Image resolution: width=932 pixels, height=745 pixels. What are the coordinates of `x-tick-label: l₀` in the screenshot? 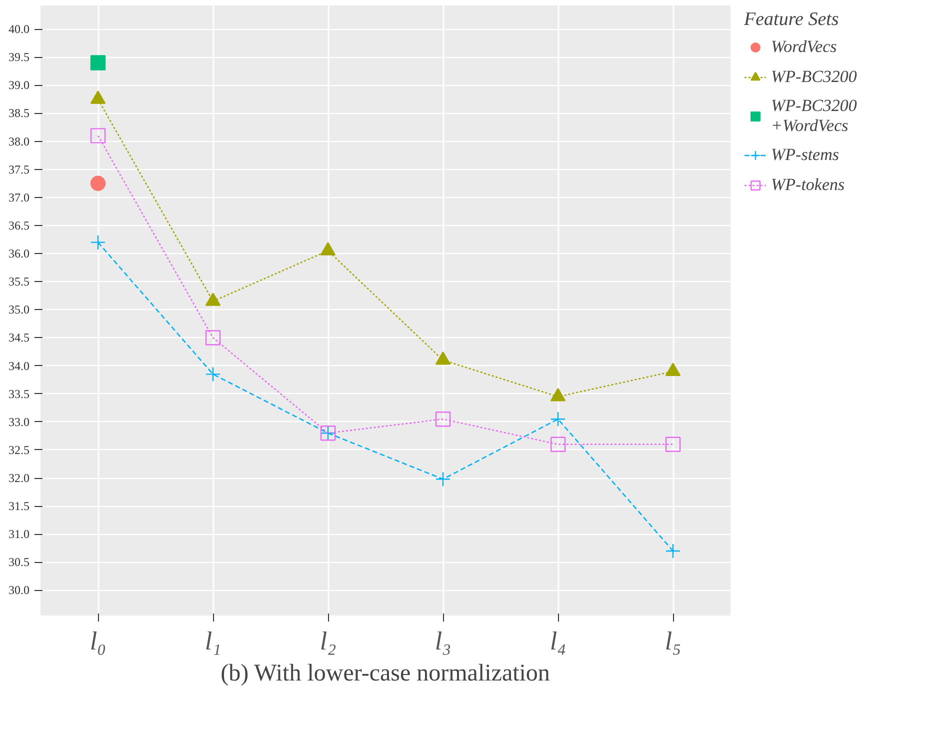 It's located at (98, 641).